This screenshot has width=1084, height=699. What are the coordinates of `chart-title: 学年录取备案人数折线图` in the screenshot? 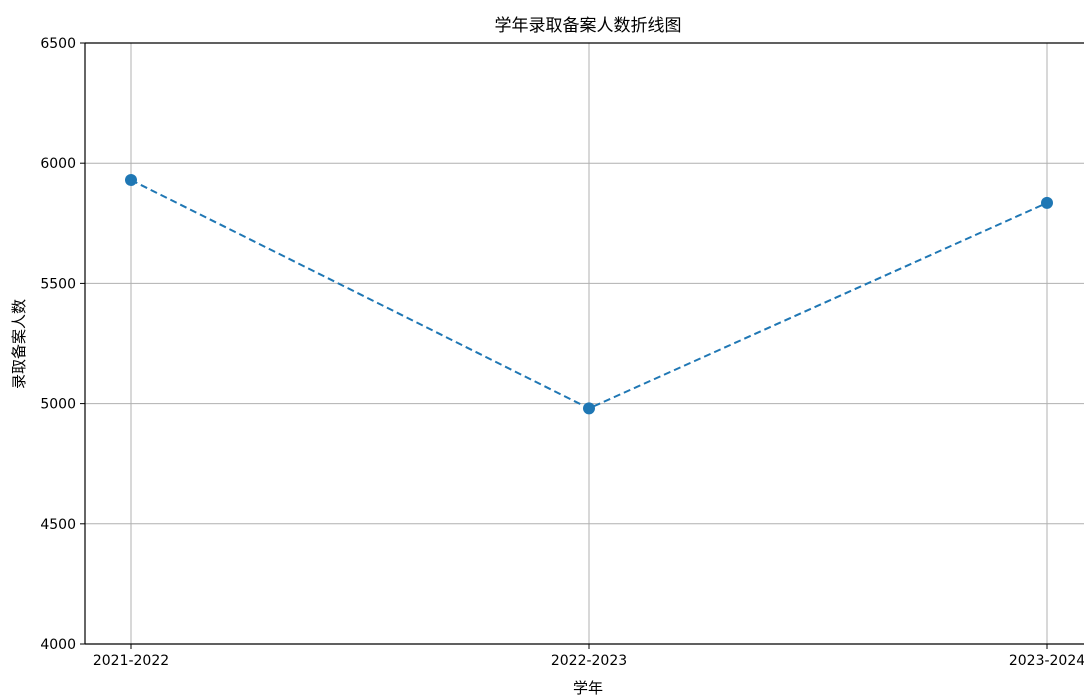 It's located at (588, 26).